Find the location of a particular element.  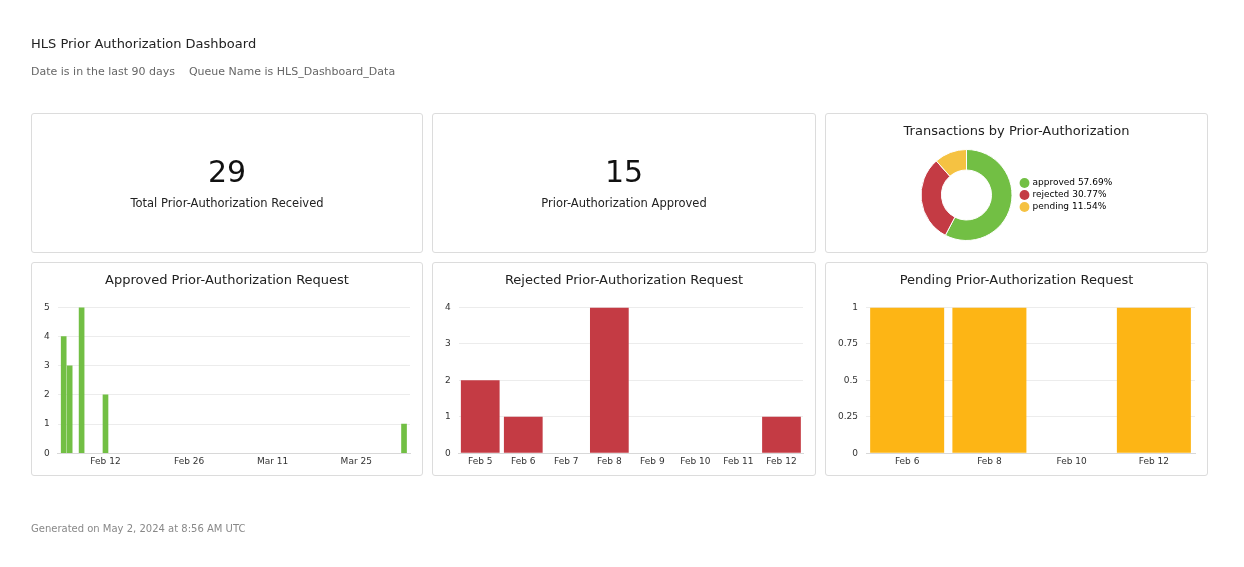

y-tick-label: 0.75 is located at coordinates (848, 343).